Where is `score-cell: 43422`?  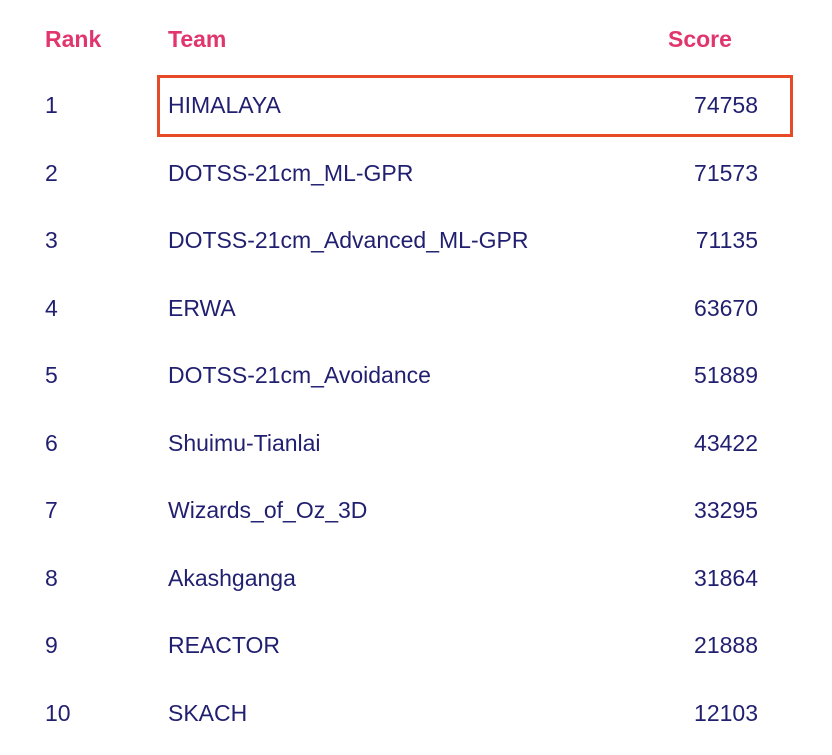
score-cell: 43422 is located at coordinates (726, 442).